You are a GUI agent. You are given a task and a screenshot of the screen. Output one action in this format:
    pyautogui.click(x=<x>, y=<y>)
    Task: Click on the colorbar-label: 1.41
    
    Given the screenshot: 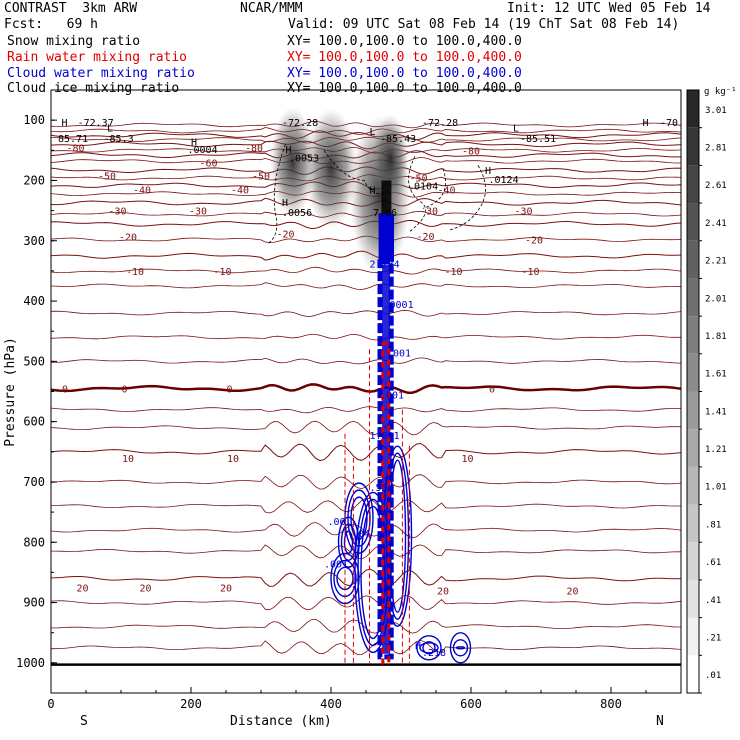 What is the action you would take?
    pyautogui.click(x=716, y=412)
    